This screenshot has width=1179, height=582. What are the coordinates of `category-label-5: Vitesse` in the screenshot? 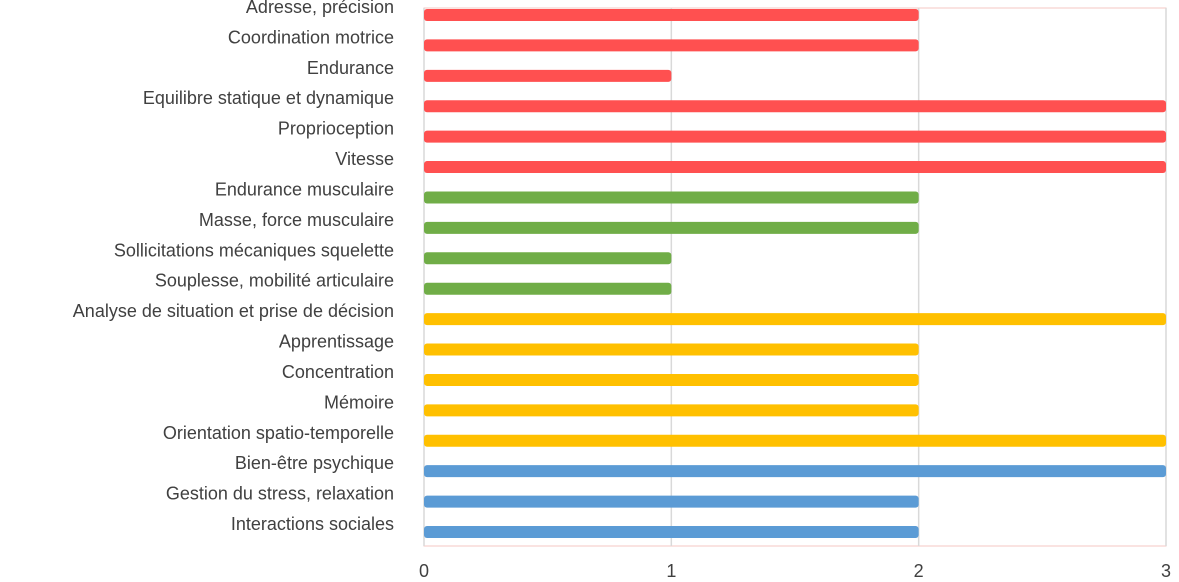 It's located at (364, 159).